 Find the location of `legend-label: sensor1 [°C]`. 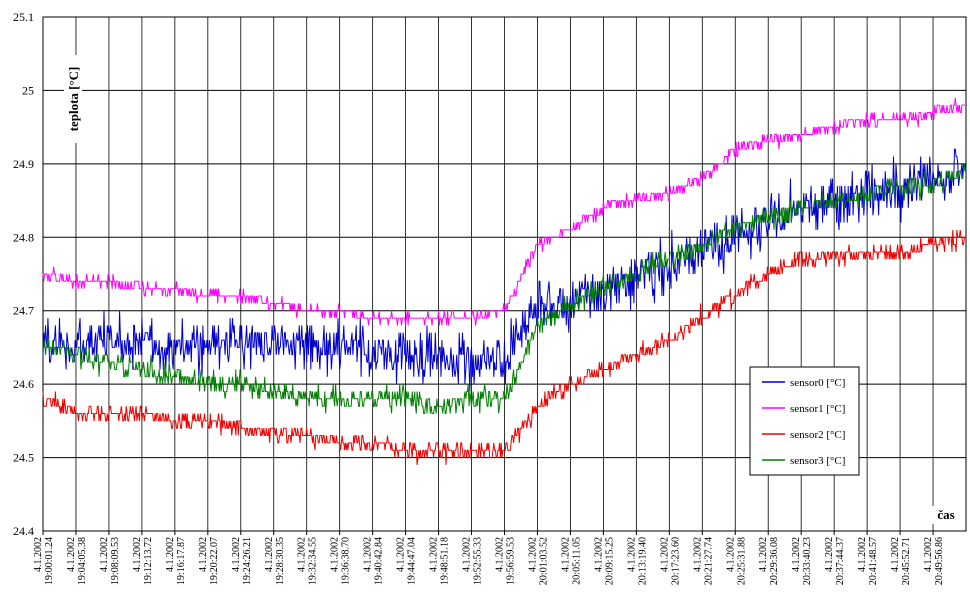

legend-label: sensor1 [°C] is located at coordinates (817, 409).